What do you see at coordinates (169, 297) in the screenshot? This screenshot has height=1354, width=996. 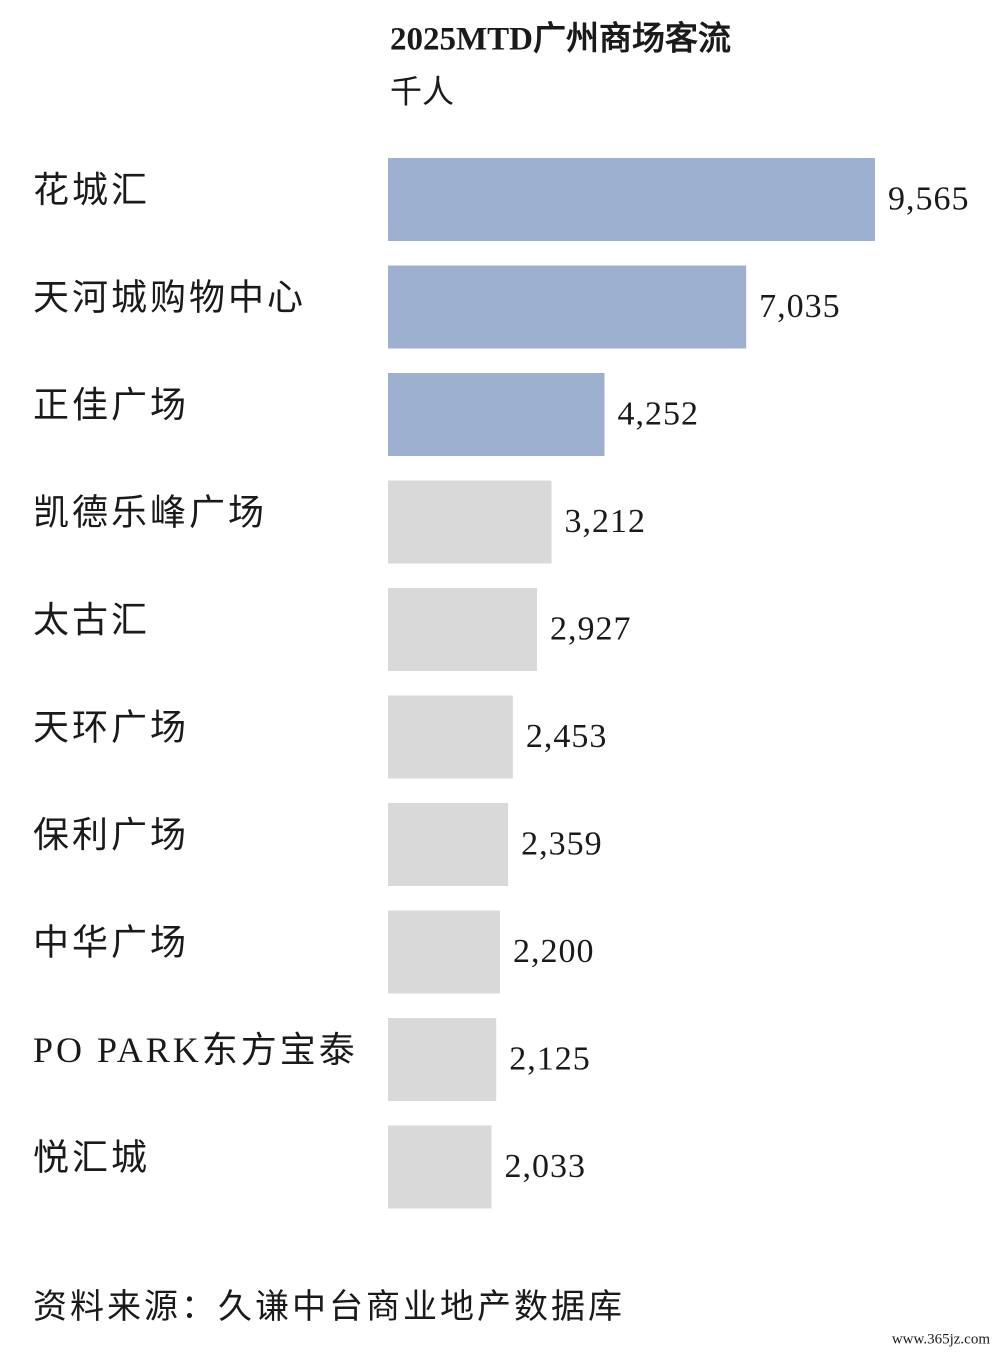 I see `category-label: 天河城购物中心` at bounding box center [169, 297].